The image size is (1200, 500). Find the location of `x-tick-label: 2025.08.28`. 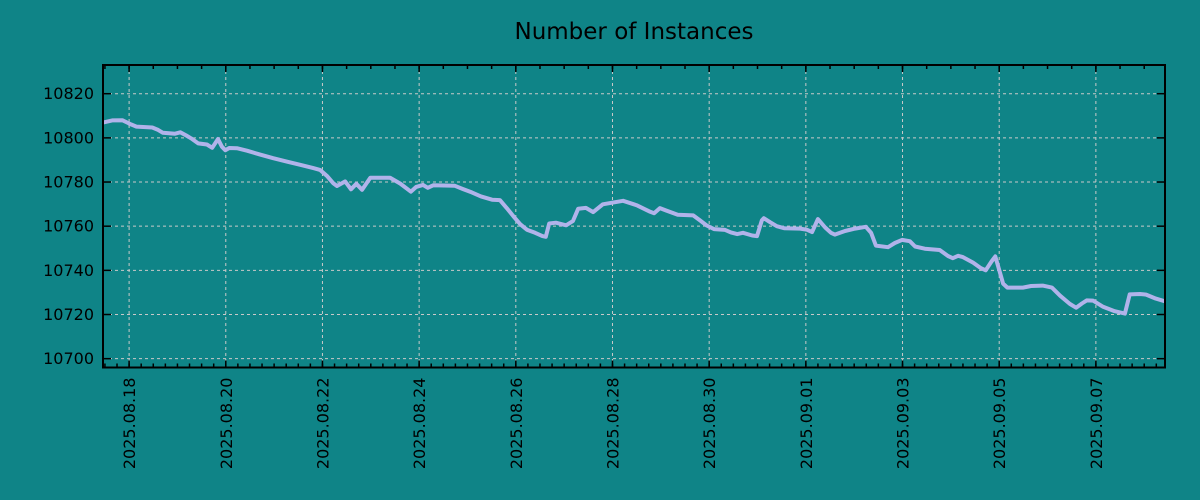

x-tick-label: 2025.08.28 is located at coordinates (612, 424).